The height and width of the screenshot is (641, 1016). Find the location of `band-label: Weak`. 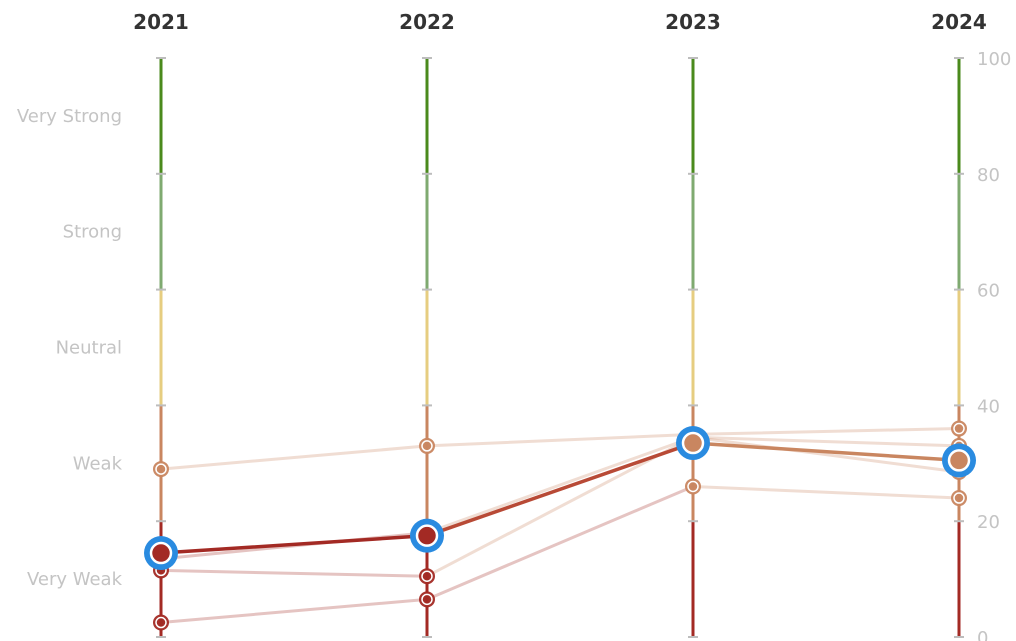

band-label: Weak is located at coordinates (98, 463).